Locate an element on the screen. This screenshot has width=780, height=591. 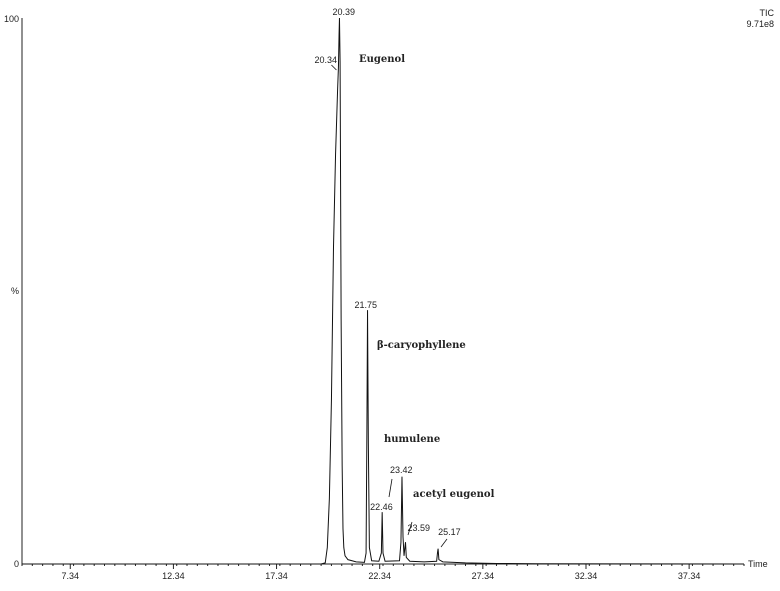
y-tick-label-top: 100 is located at coordinates (11, 19).